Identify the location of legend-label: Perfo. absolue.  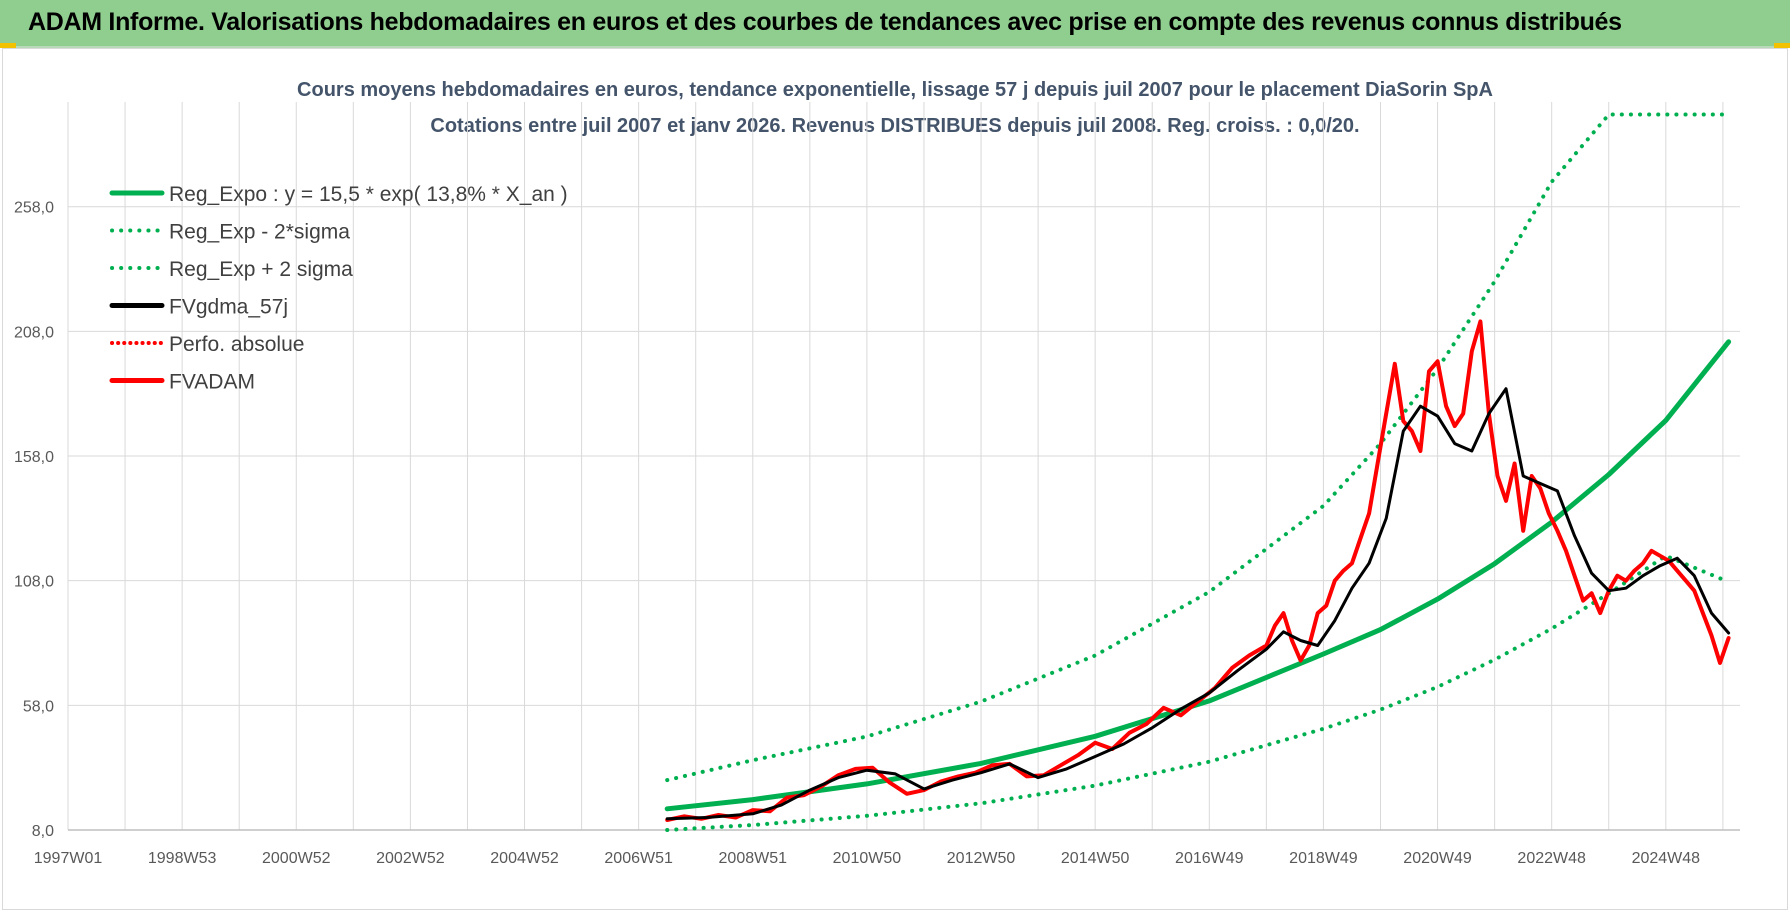
(236, 344).